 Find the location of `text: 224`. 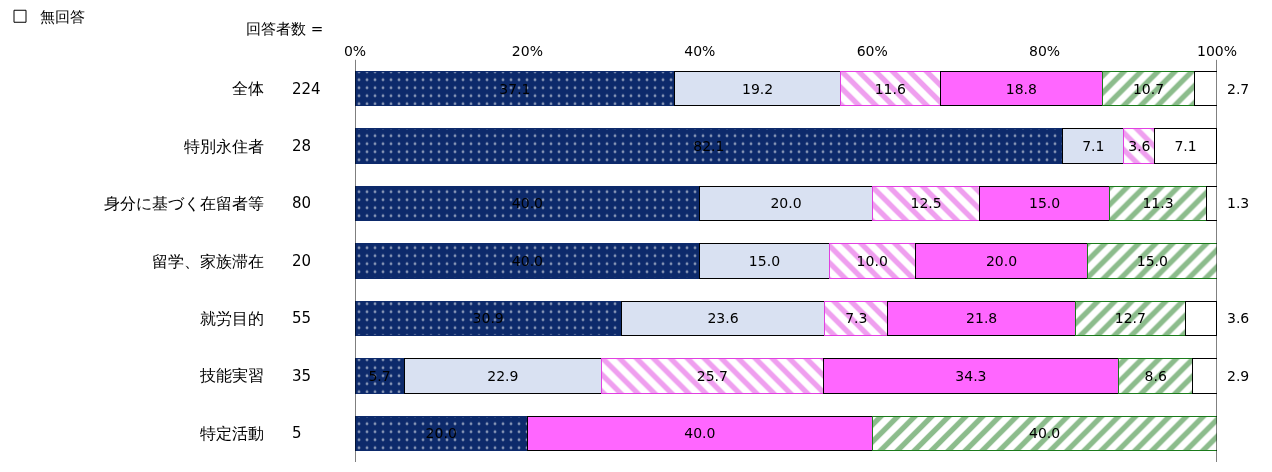

text: 224 is located at coordinates (306, 89).